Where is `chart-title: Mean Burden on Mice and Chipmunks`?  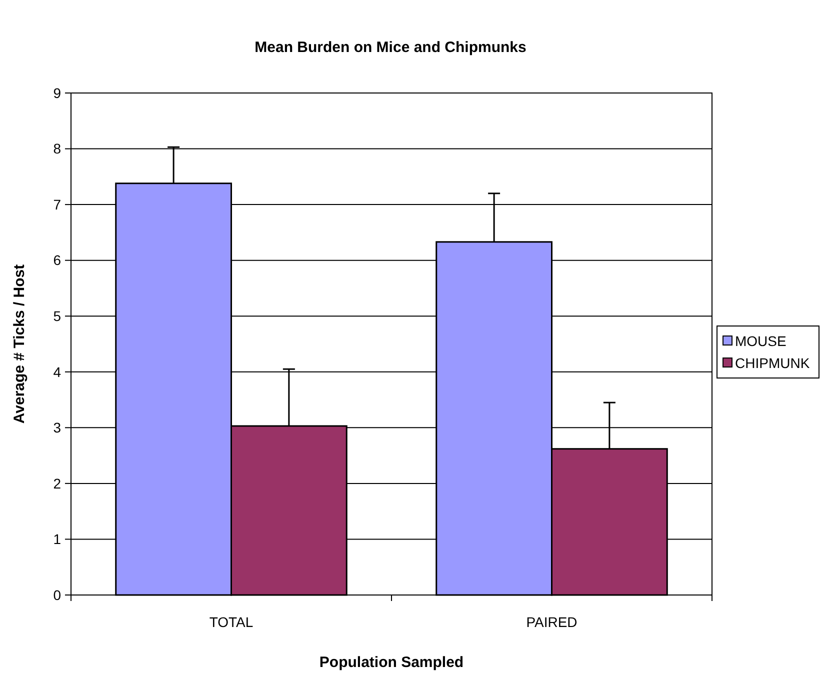
chart-title: Mean Burden on Mice and Chipmunks is located at coordinates (390, 47).